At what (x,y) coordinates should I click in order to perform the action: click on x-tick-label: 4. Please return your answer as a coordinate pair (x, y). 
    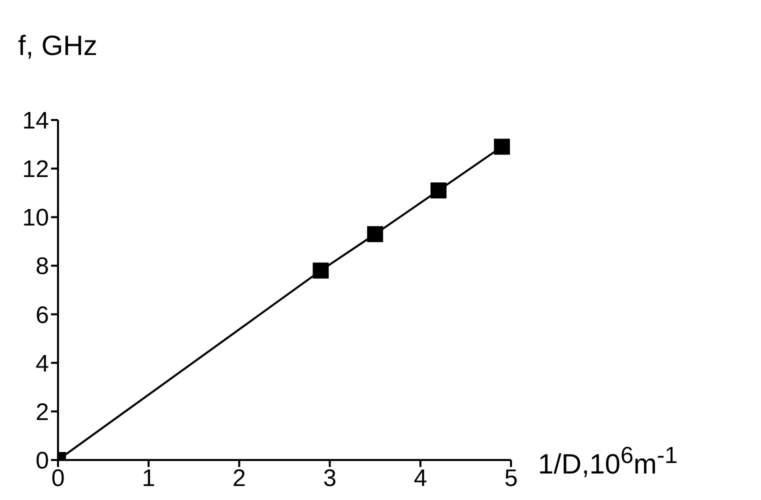
    Looking at the image, I should click on (421, 478).